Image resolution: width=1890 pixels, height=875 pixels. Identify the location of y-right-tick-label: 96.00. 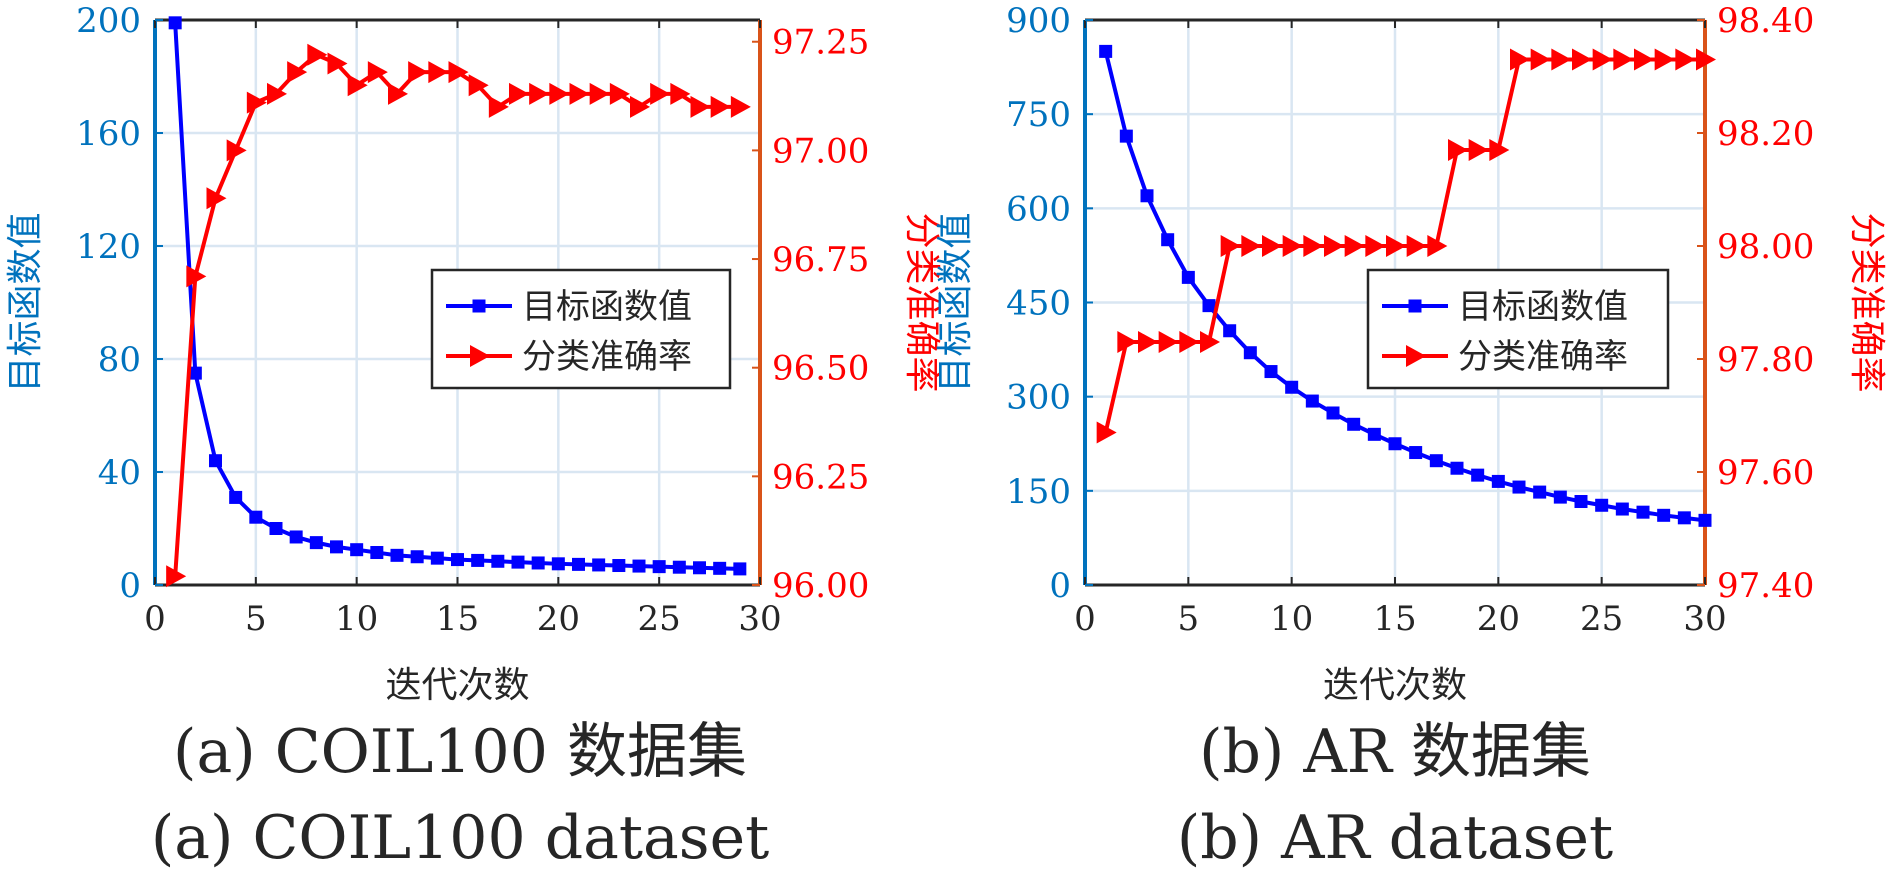
(820, 586).